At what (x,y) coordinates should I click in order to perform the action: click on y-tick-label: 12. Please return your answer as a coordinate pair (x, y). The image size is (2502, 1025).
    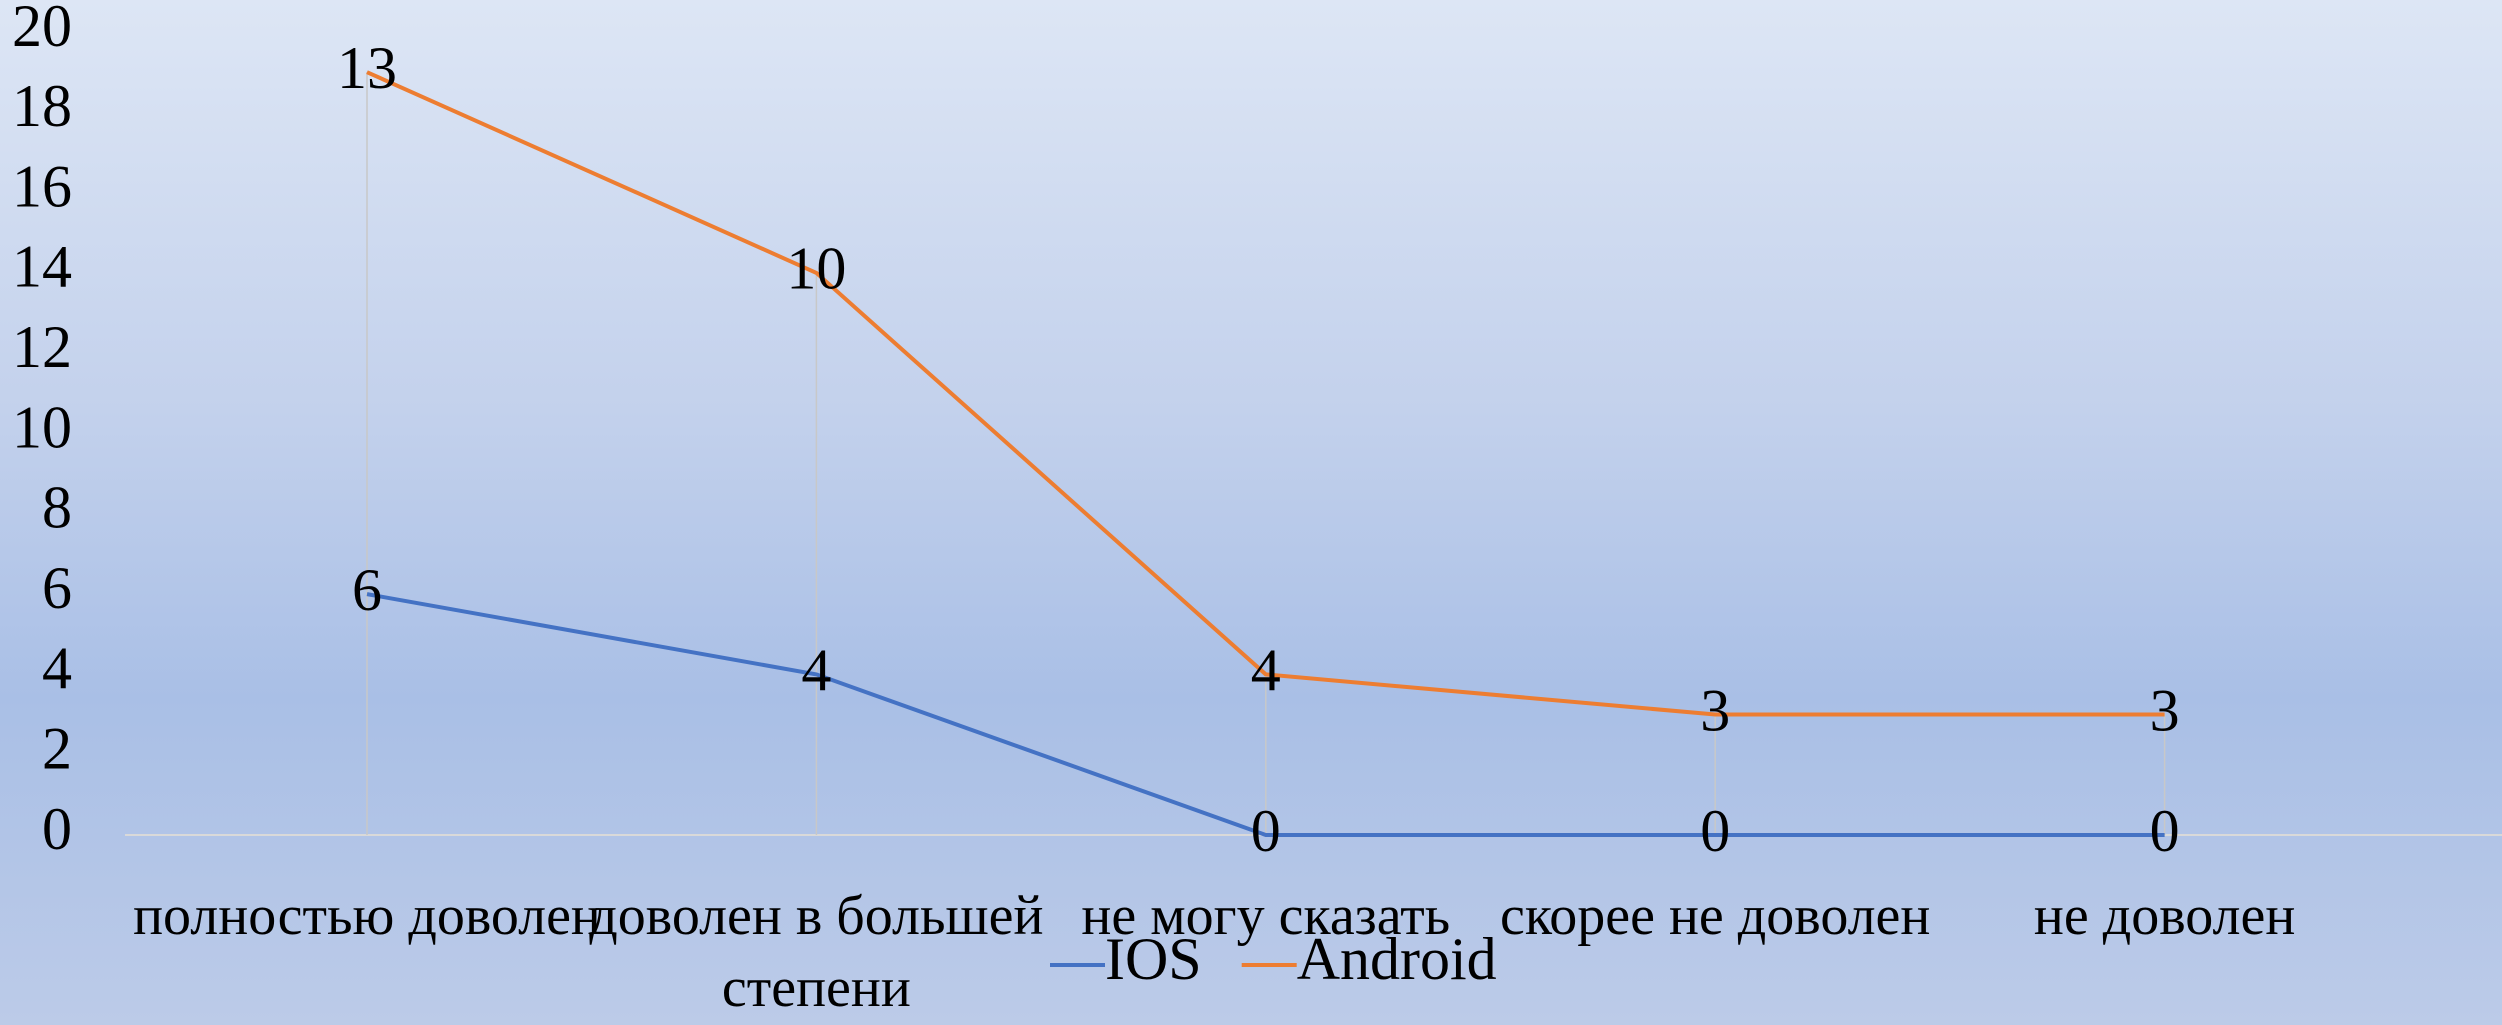
    Looking at the image, I should click on (42, 347).